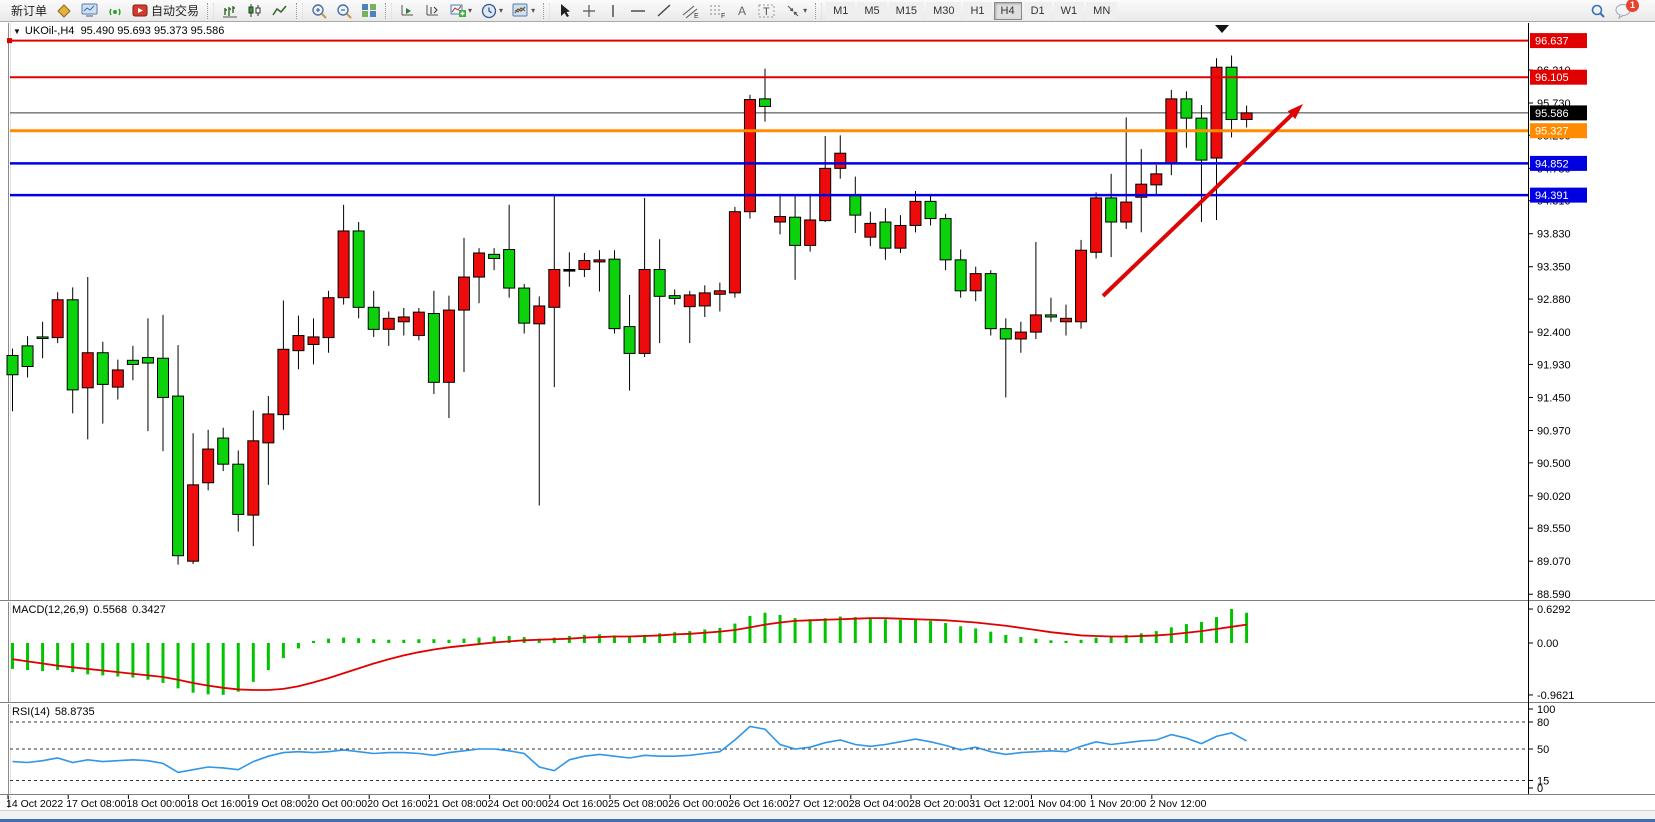 This screenshot has width=1655, height=822. I want to click on price-axis-label: 90.970, so click(1554, 431).